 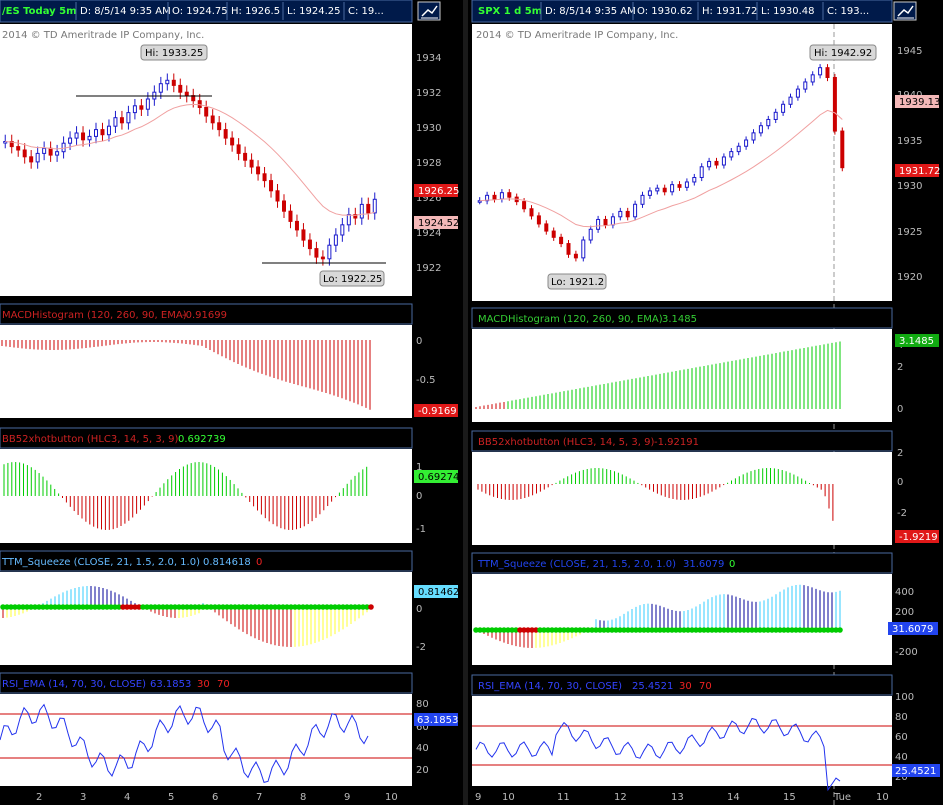 I want to click on left-chart-settings-button, so click(x=429, y=11).